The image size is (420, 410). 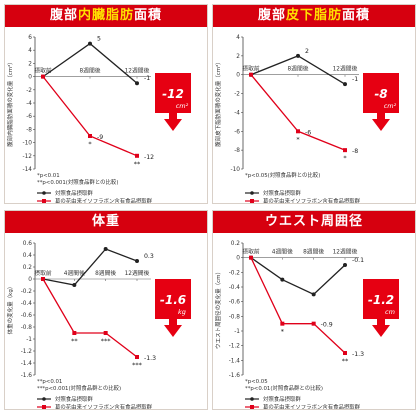 What do you see at coordinates (236, 244) in the screenshot?
I see `y-tick-label: 0.2` at bounding box center [236, 244].